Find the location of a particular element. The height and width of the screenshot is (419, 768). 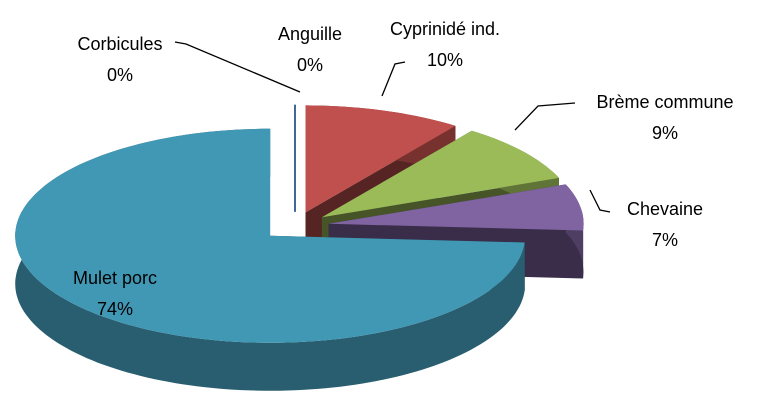

slice-label: Brème commune is located at coordinates (664, 102).